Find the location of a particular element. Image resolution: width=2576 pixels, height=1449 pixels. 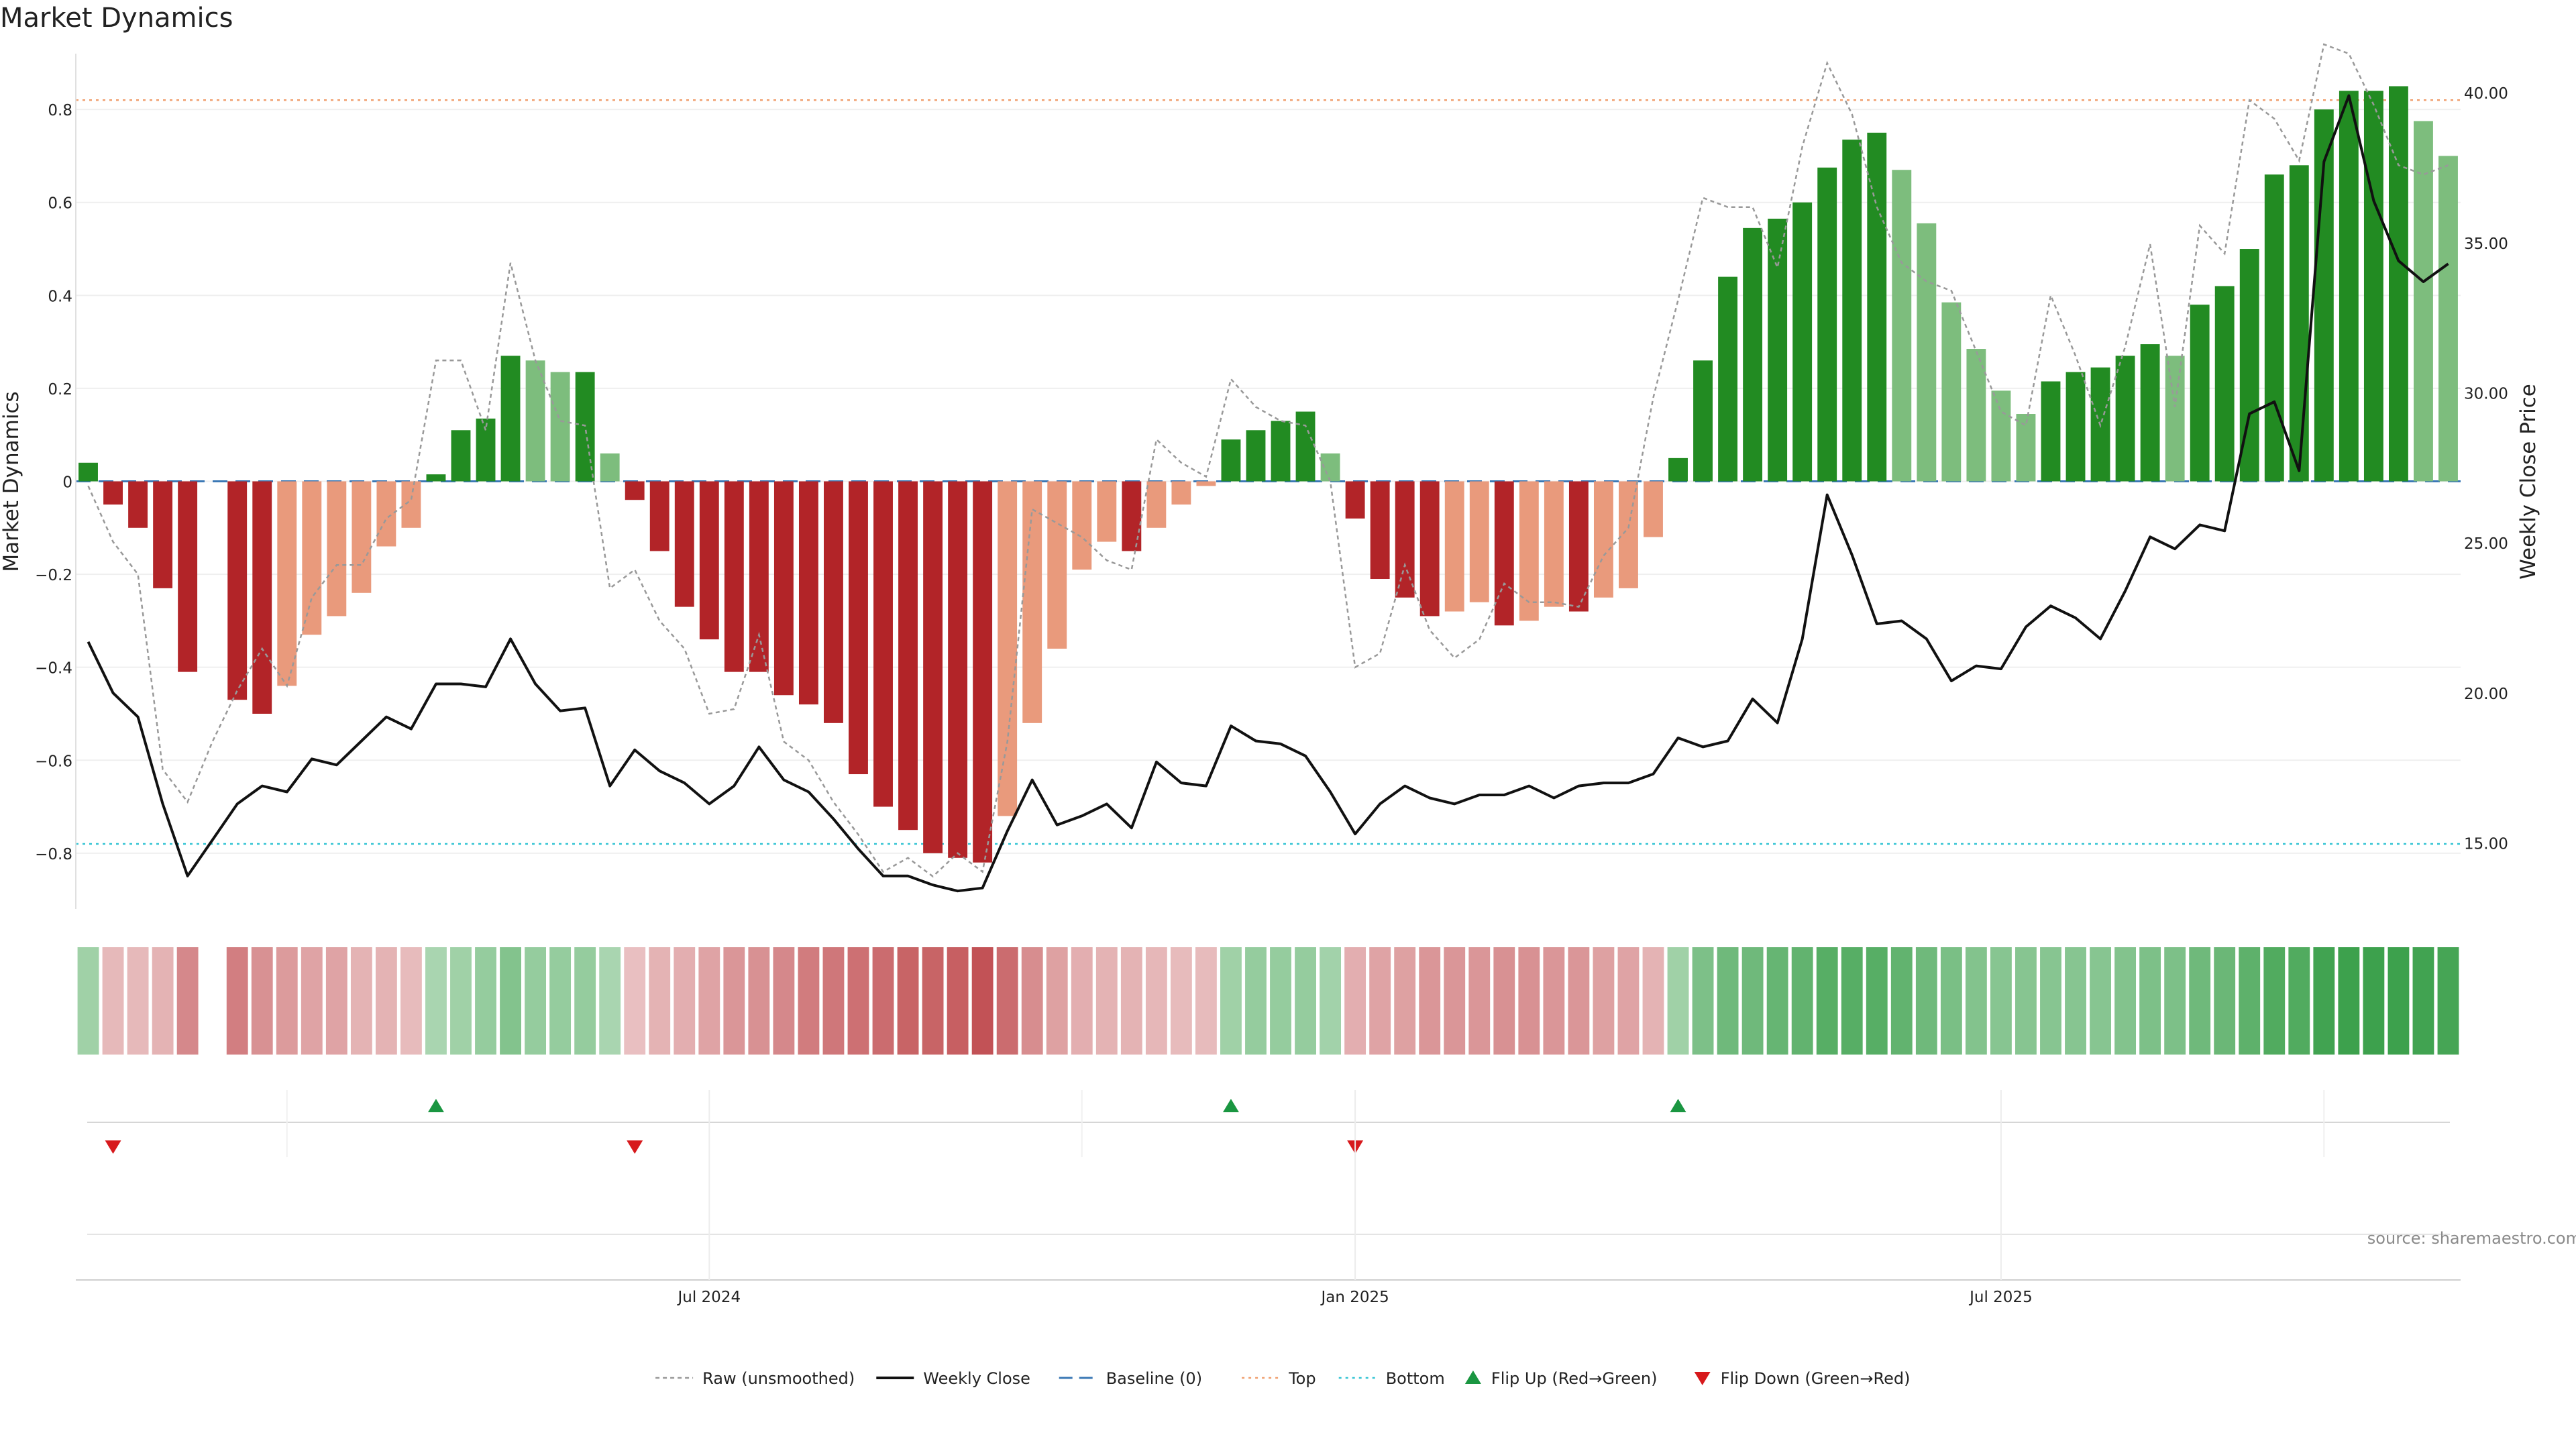

legend-bottom: Bottom is located at coordinates (1391, 1378).